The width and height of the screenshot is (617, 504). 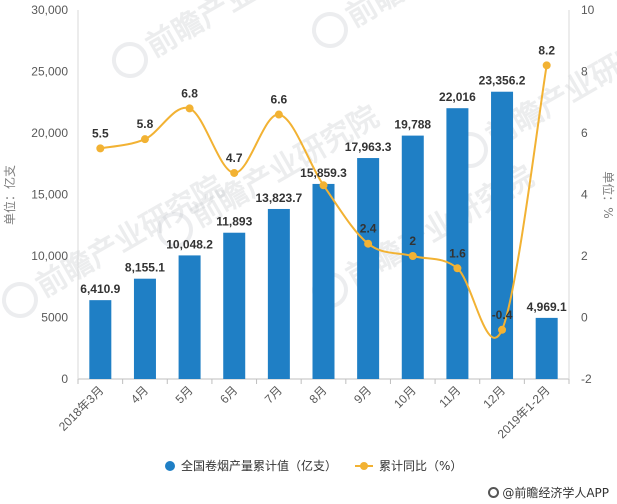 I want to click on y-left-axis-title: 单位：亿支, so click(x=9, y=195).